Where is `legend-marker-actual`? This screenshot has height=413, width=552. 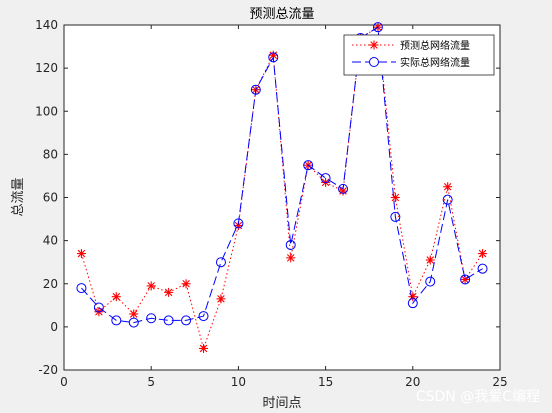 legend-marker-actual is located at coordinates (374, 62).